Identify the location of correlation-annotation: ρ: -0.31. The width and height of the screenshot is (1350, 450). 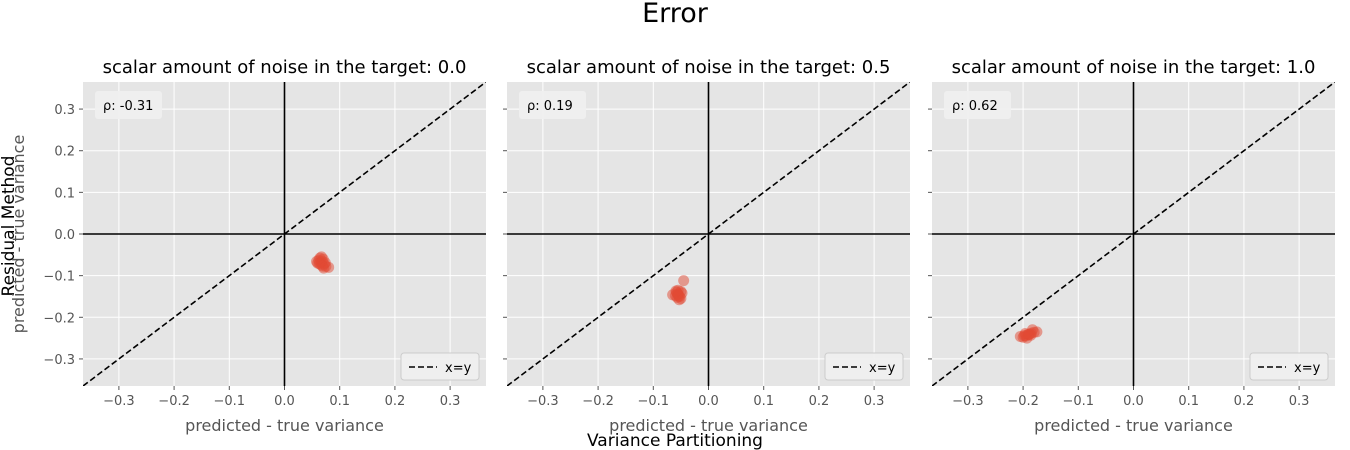
(128, 106).